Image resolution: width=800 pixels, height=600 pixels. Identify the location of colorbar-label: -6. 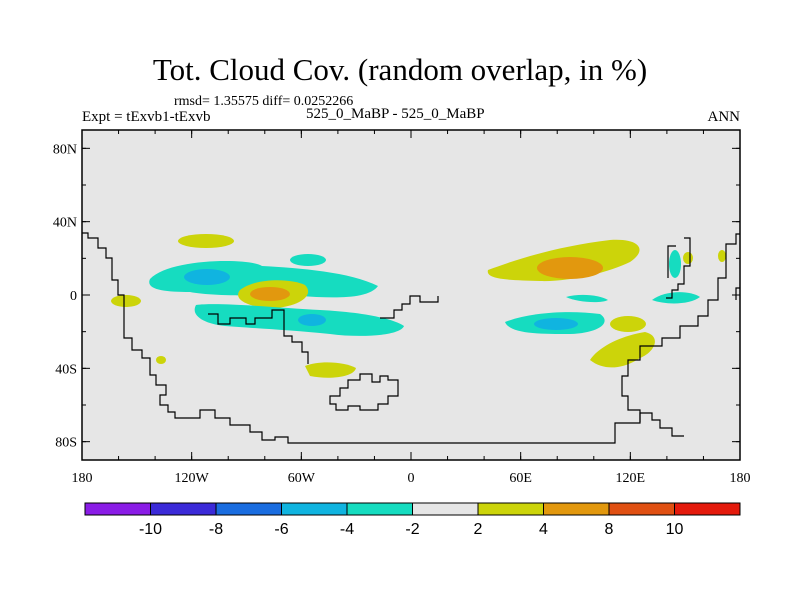
(281, 529).